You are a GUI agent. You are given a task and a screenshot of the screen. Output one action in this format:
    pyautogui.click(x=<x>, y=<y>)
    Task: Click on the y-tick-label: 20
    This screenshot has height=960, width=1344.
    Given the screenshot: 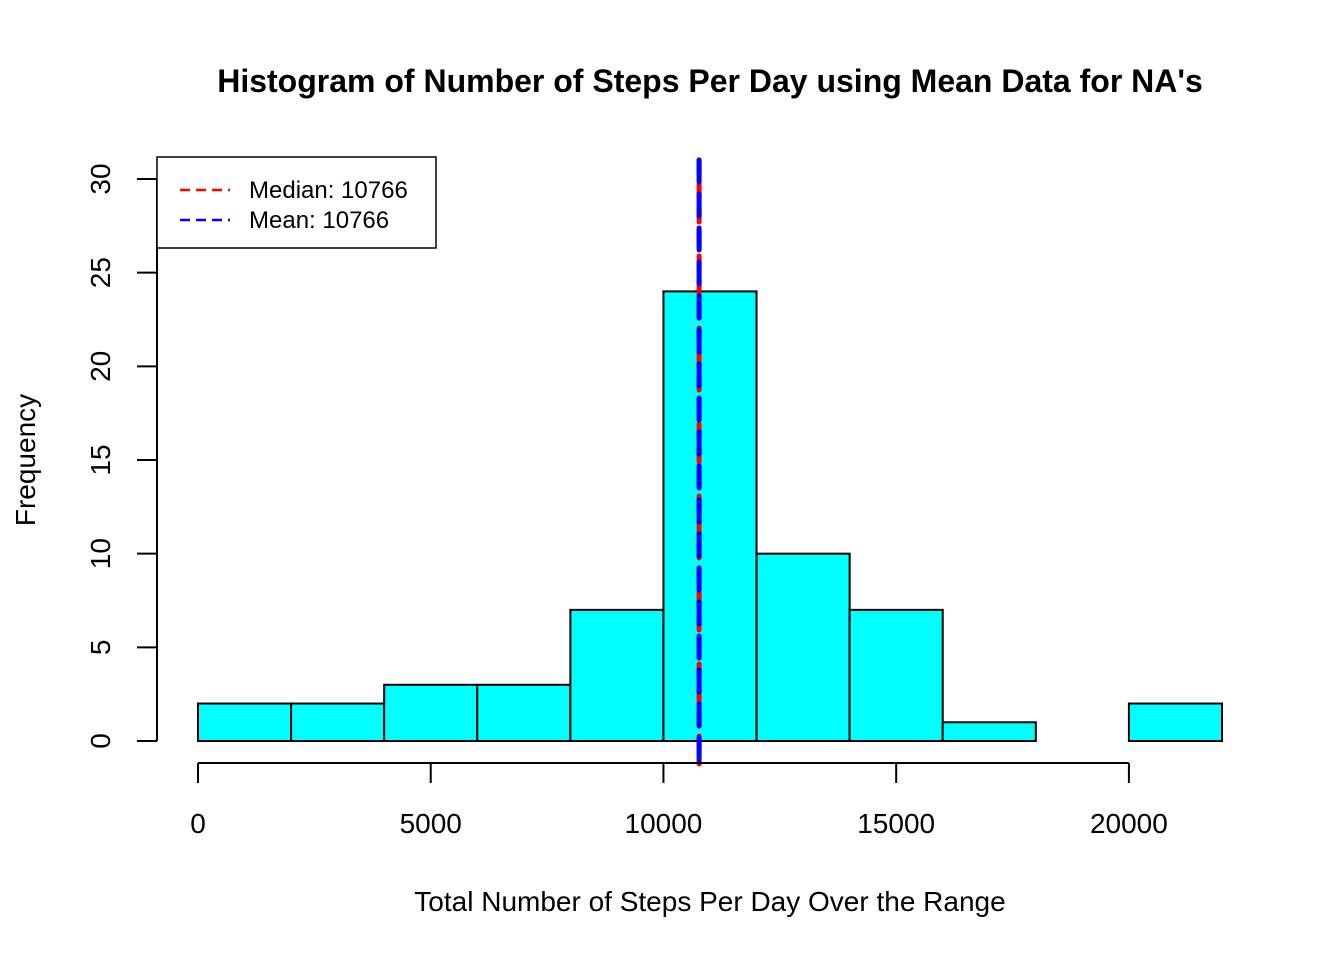 What is the action you would take?
    pyautogui.click(x=100, y=366)
    